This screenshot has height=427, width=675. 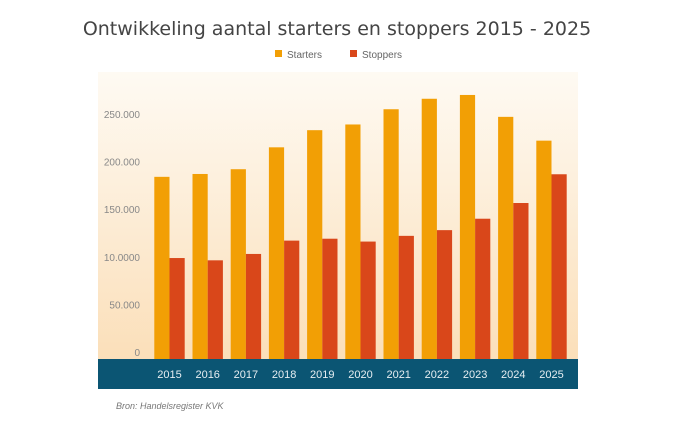 What do you see at coordinates (169, 375) in the screenshot?
I see `x-tick-label: 2015` at bounding box center [169, 375].